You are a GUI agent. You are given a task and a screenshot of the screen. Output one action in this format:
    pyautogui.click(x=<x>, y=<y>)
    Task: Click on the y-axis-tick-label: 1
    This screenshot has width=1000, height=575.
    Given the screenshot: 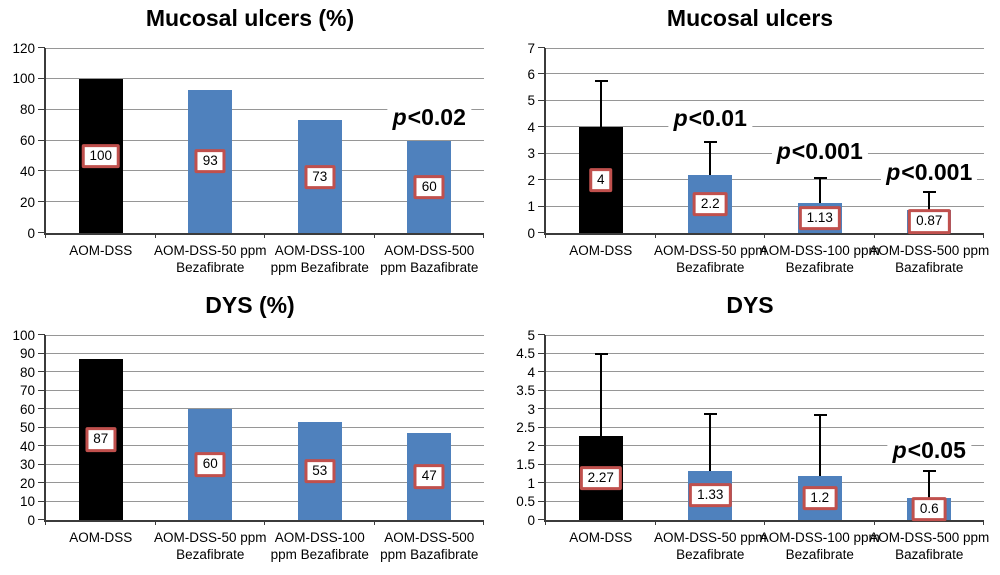 What is the action you would take?
    pyautogui.click(x=531, y=206)
    